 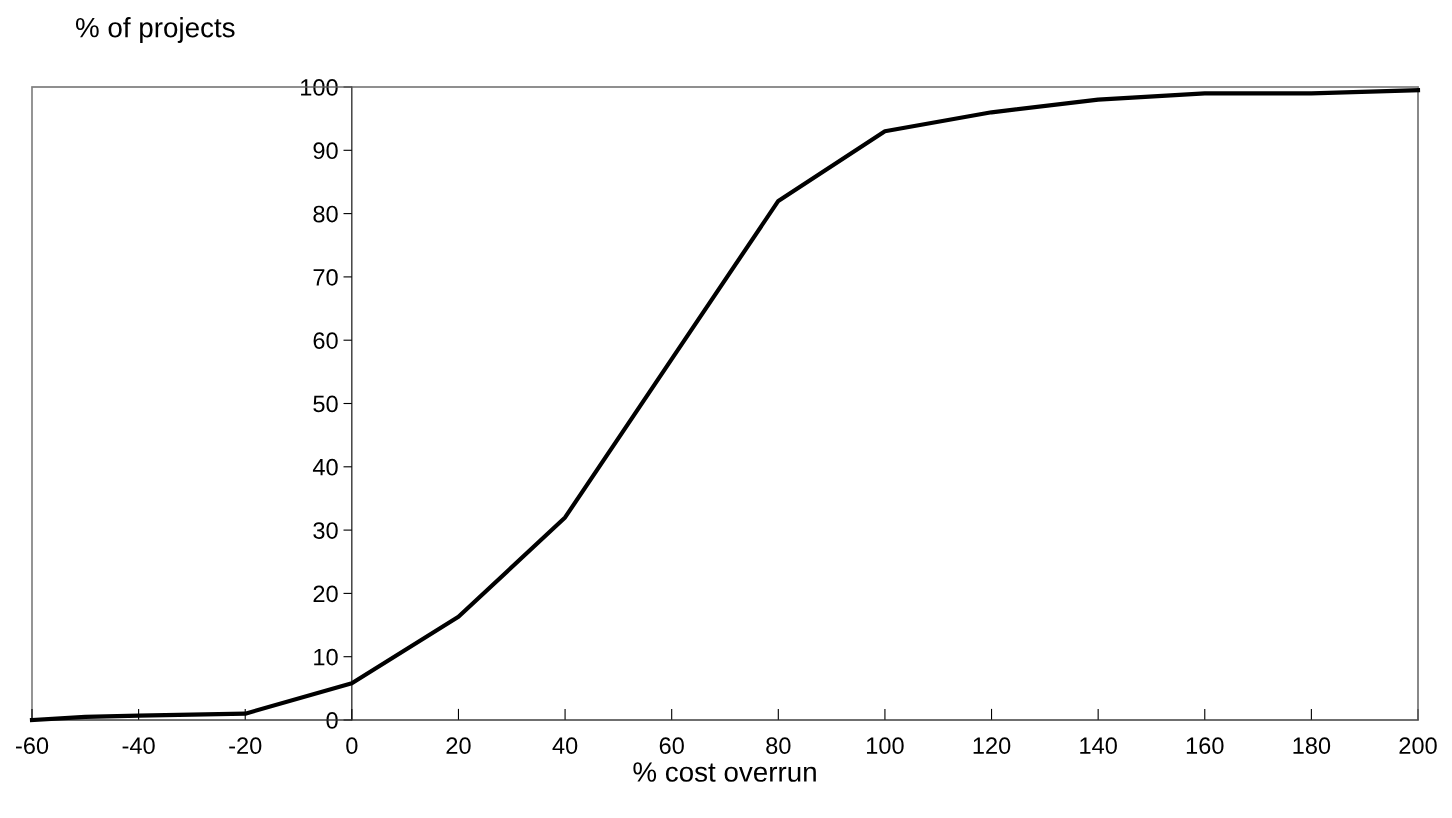 I want to click on y-tick-label: 40, so click(x=325, y=467).